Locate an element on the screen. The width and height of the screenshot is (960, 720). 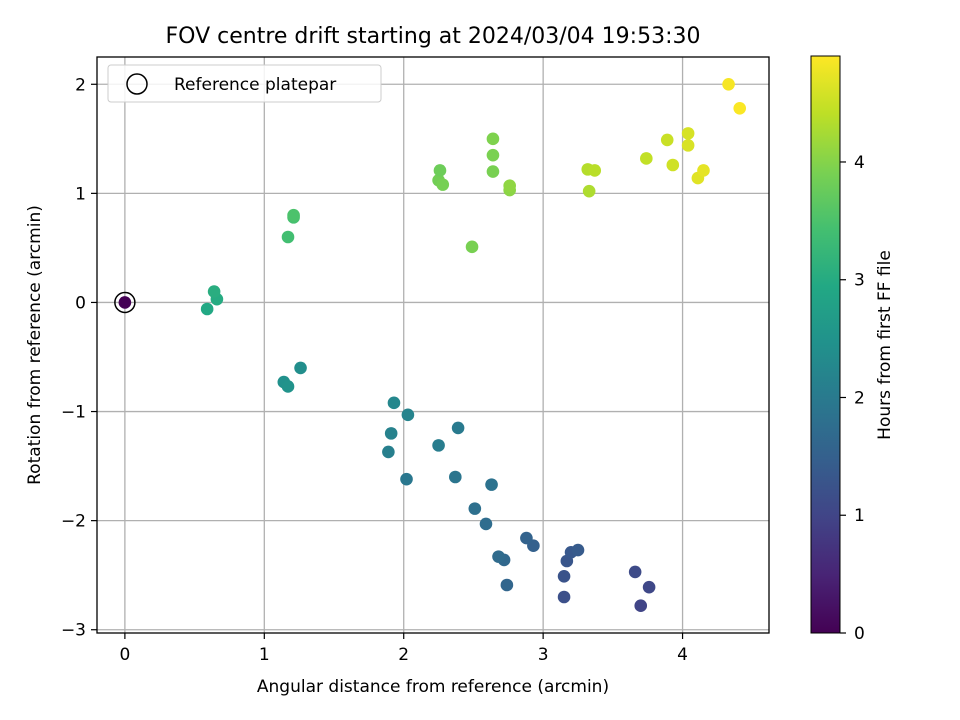
reference-ring is located at coordinates (125, 302).